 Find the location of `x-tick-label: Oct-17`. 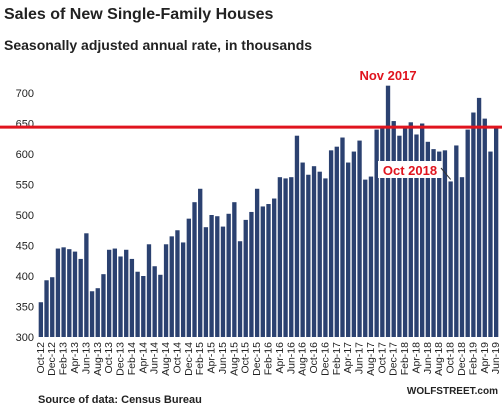

x-tick-label: Oct-17 is located at coordinates (382, 358).